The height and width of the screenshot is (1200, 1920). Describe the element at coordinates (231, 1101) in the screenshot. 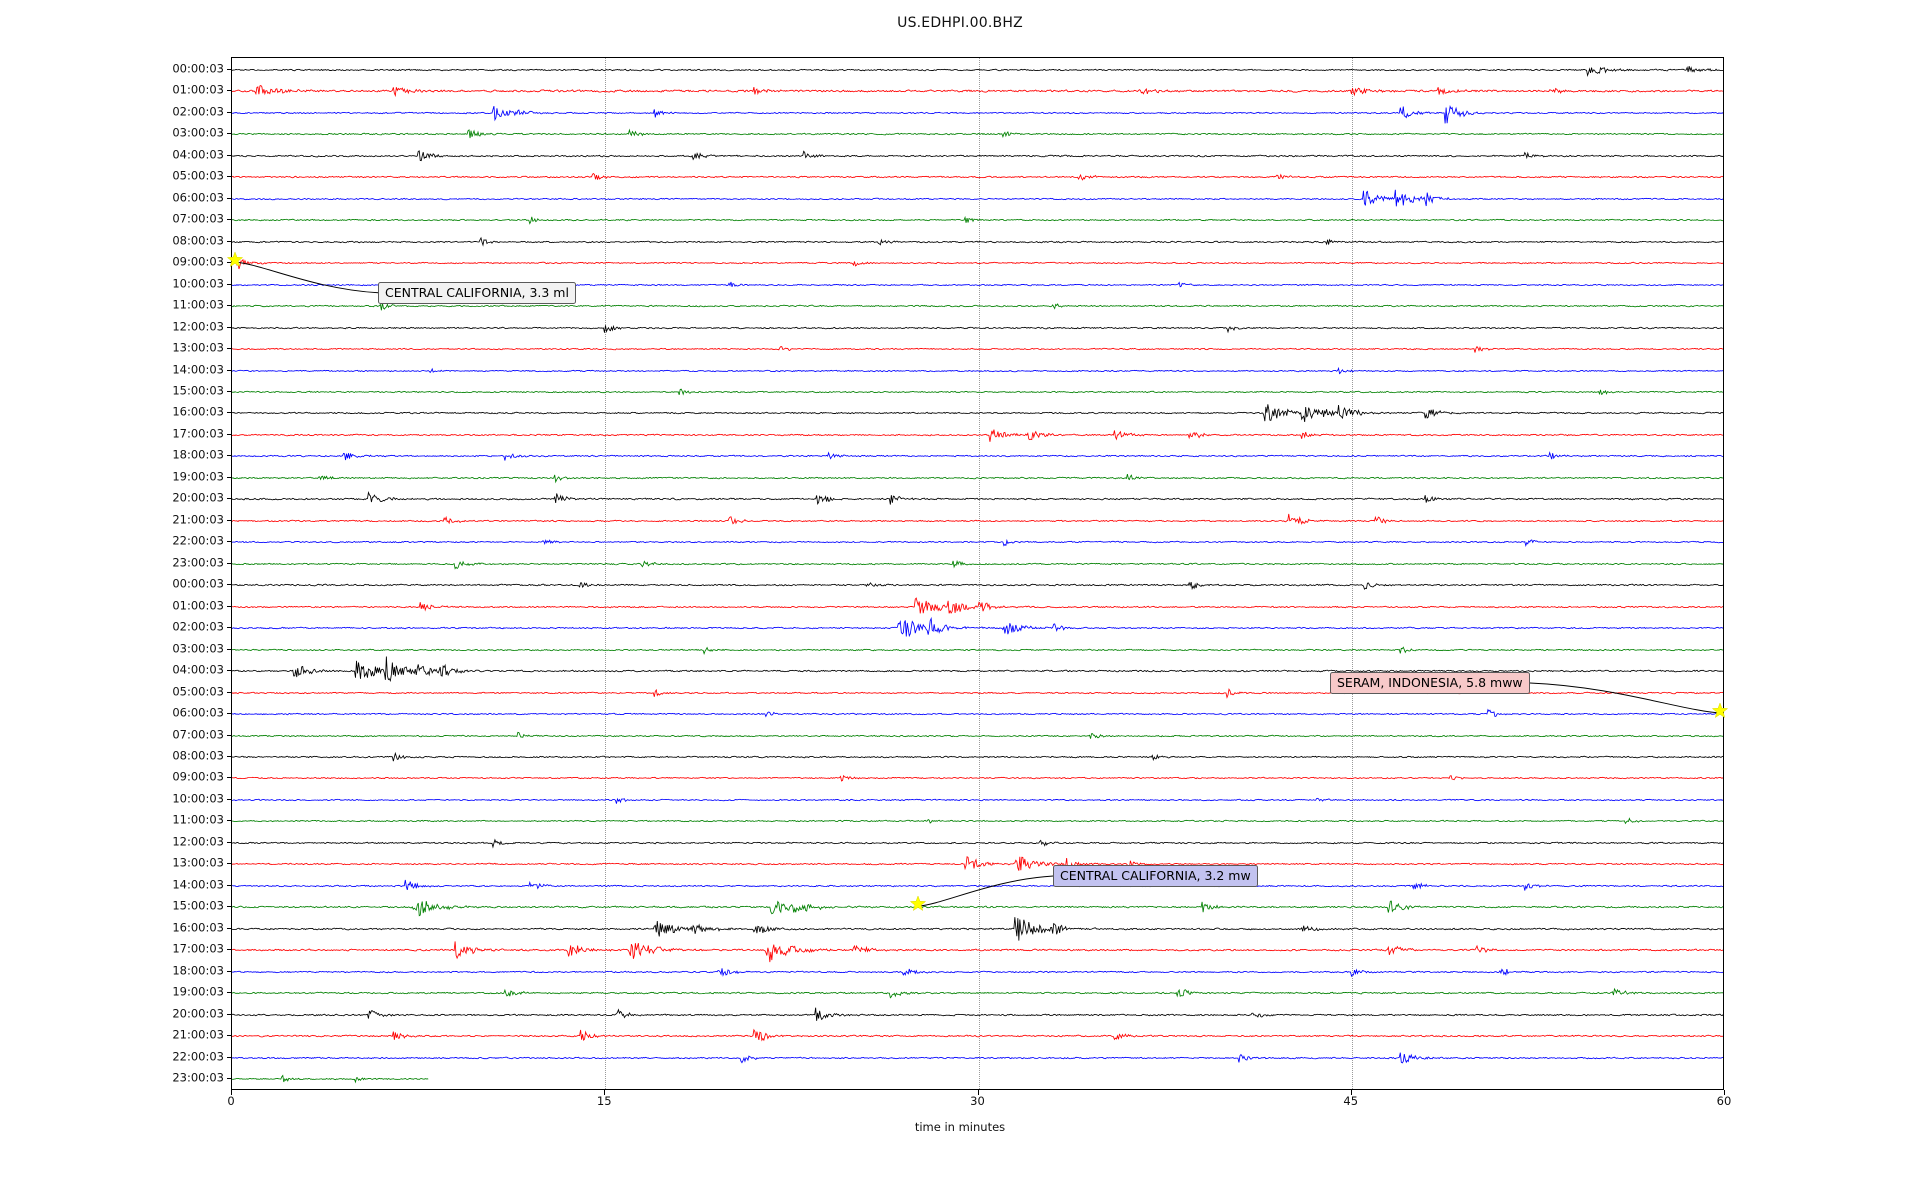

I see `x-tick-label: 0` at that location.